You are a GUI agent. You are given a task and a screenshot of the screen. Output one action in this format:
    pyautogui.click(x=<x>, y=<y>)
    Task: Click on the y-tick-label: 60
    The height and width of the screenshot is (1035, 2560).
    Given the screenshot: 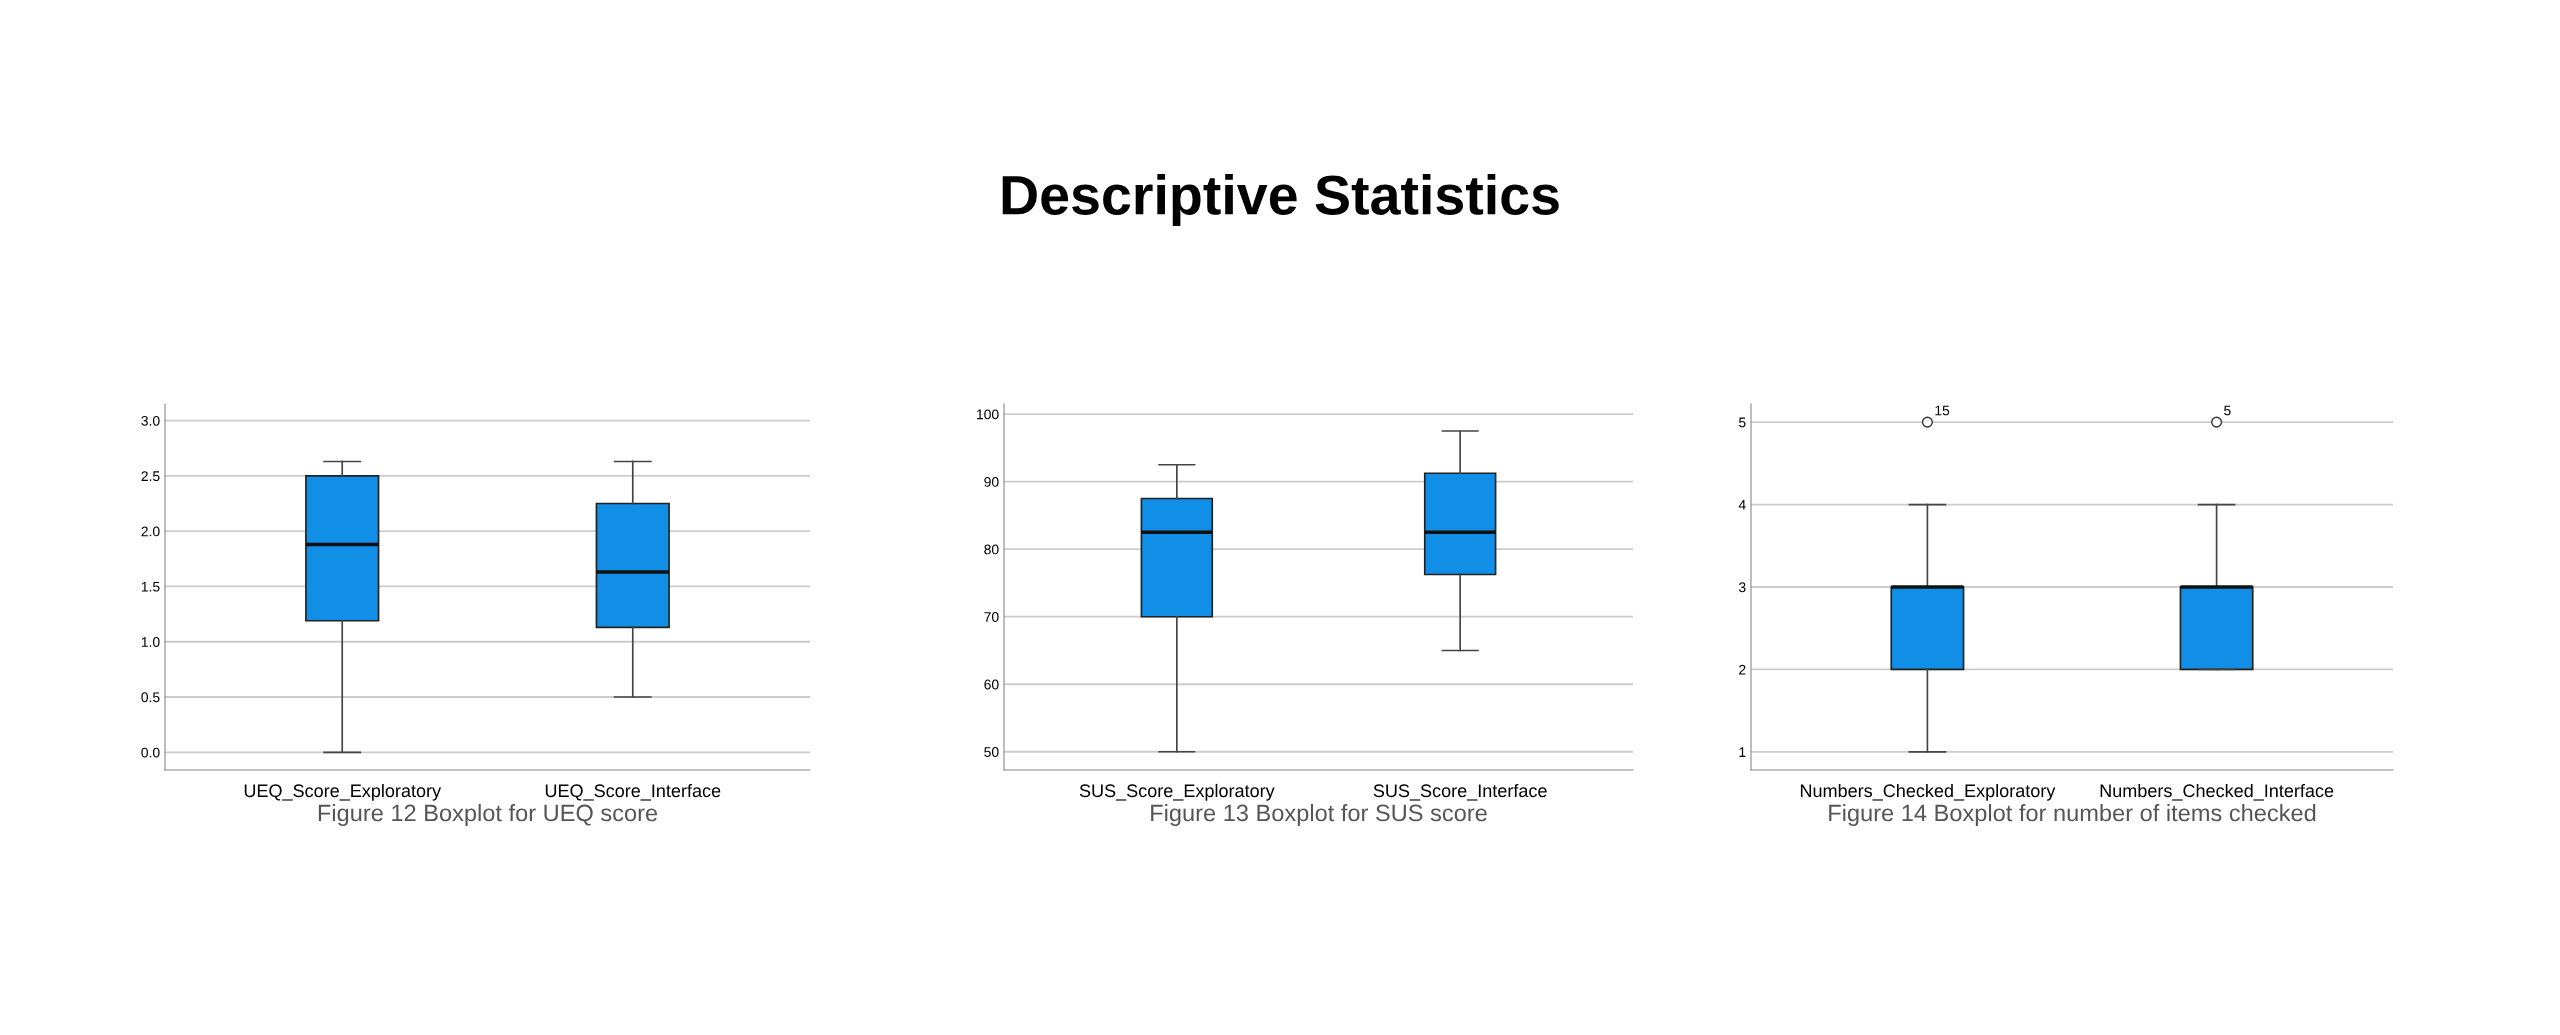 What is the action you would take?
    pyautogui.click(x=991, y=684)
    